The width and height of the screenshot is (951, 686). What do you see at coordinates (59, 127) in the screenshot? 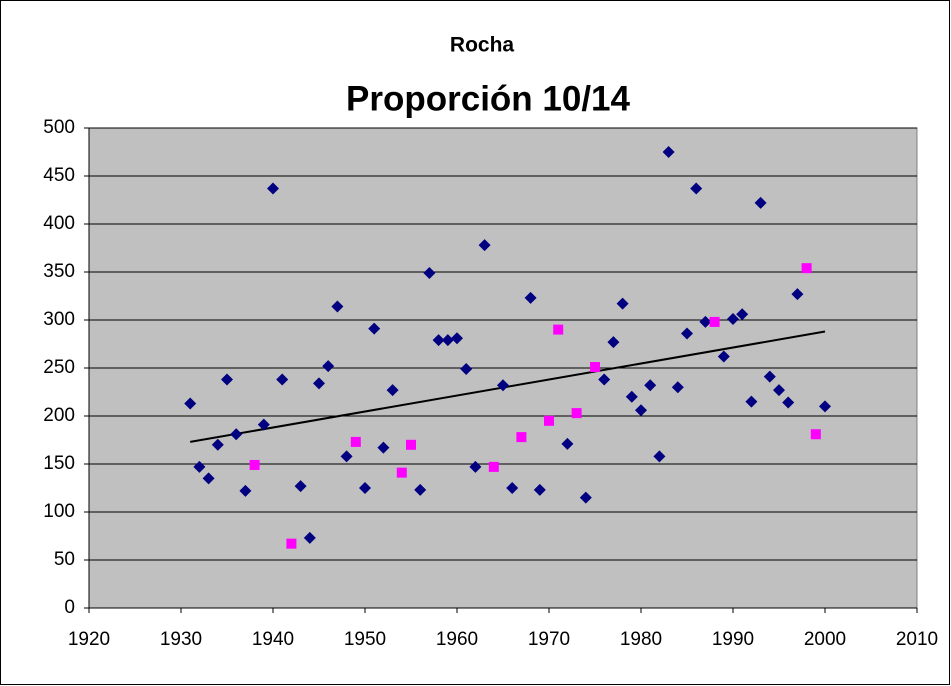
I see `y-tick-label: 500` at bounding box center [59, 127].